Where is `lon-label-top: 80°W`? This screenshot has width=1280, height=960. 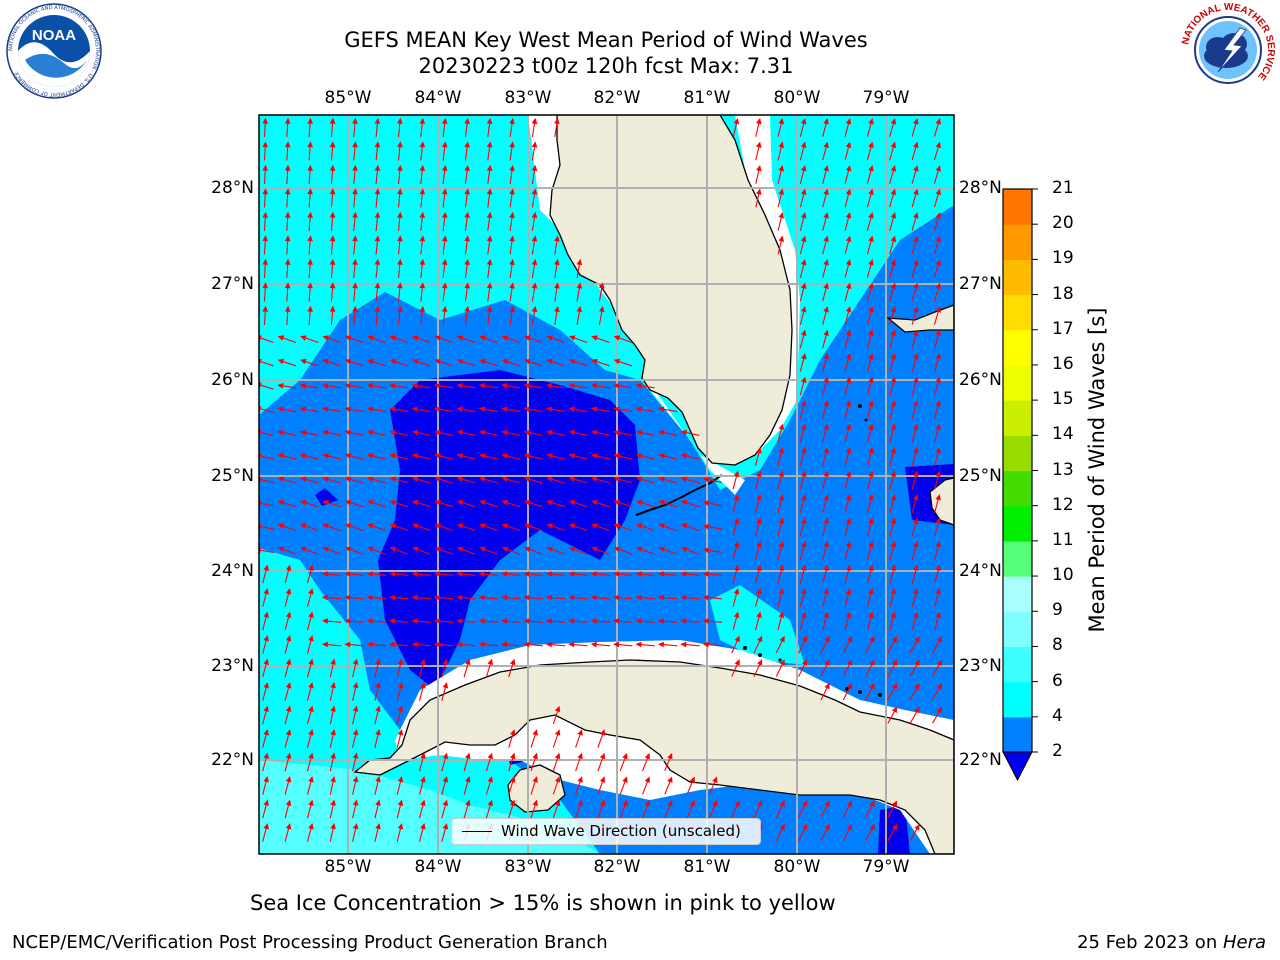 lon-label-top: 80°W is located at coordinates (797, 98).